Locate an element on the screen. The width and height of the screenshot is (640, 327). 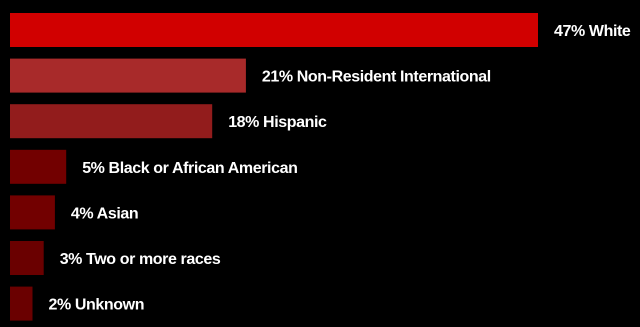
bar-label: 4% Asian is located at coordinates (104, 213).